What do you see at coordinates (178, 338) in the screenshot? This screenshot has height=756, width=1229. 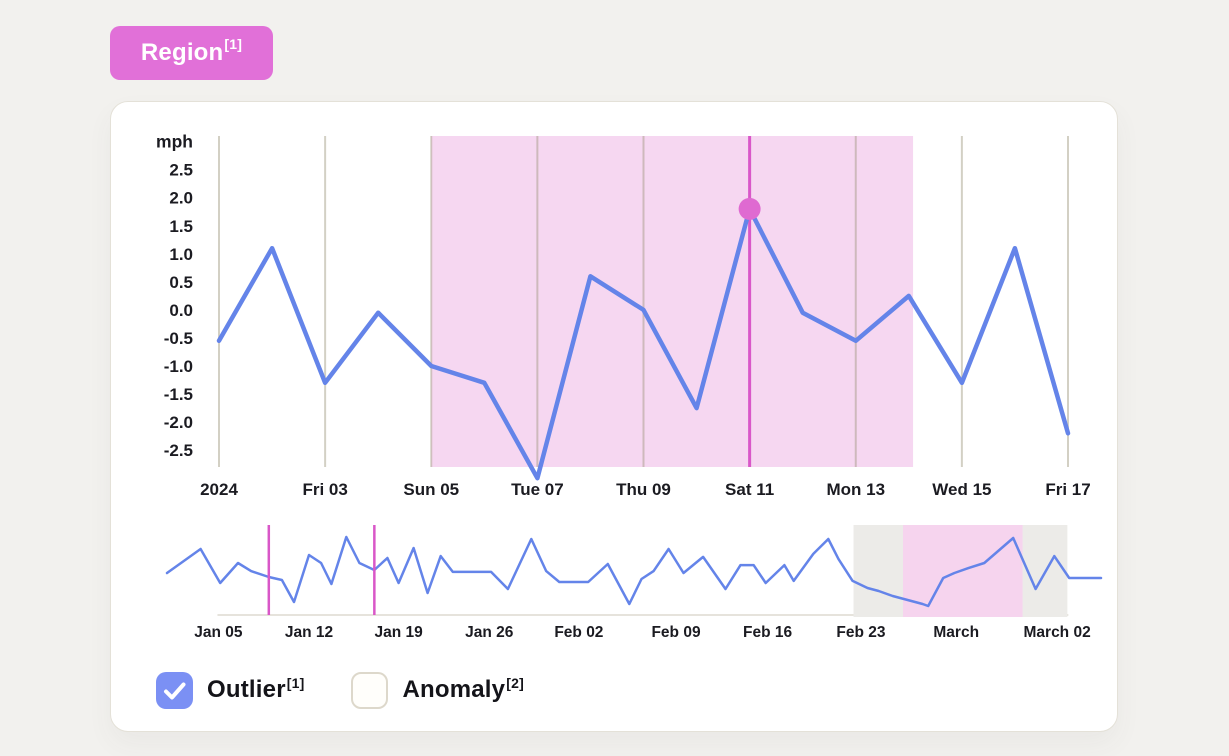 I see `y-tick-label: -0.5` at bounding box center [178, 338].